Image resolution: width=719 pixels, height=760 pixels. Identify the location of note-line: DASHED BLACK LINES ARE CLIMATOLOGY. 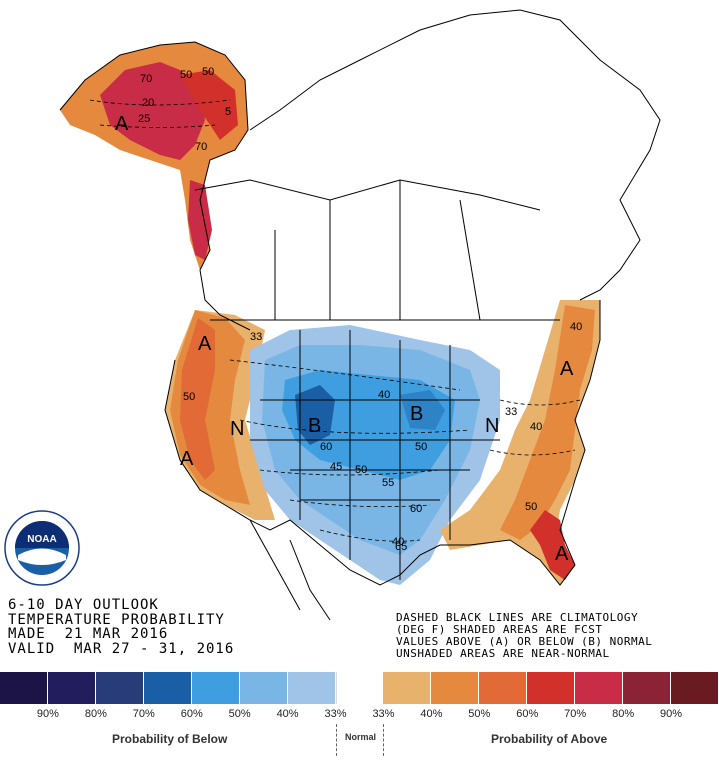
(517, 617).